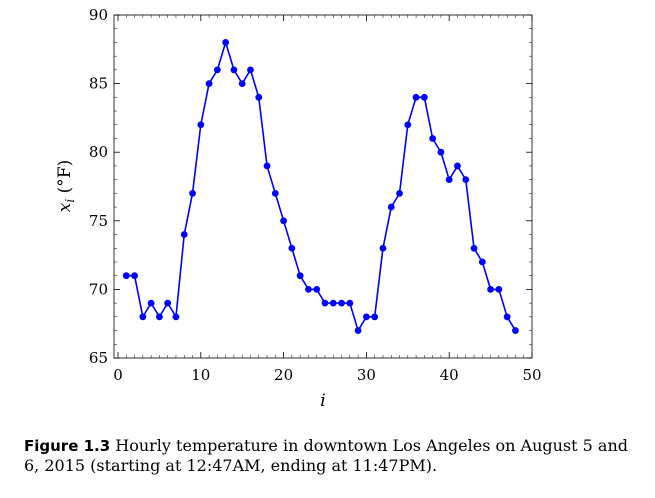 The image size is (655, 498). I want to click on y-tick-label: 90, so click(98, 15).